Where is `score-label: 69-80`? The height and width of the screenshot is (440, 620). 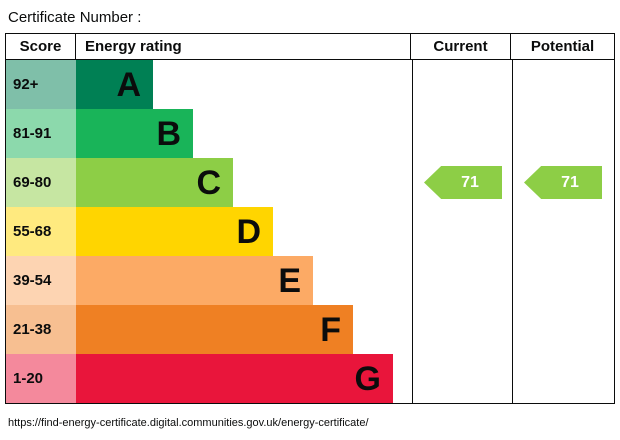
score-label: 69-80 is located at coordinates (32, 182).